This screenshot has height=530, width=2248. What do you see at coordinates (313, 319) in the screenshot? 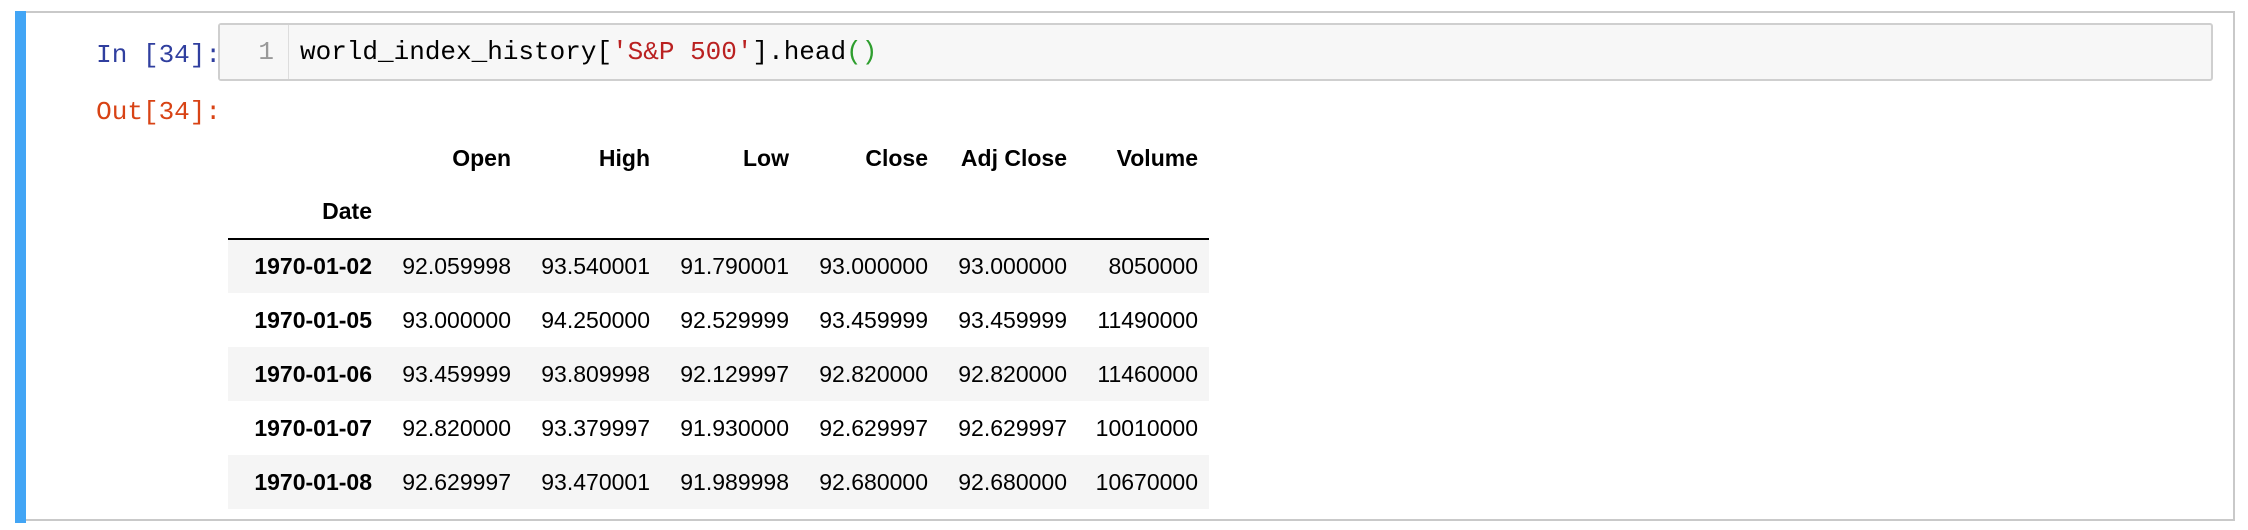
I see `row-index-date: 1970-01-05` at bounding box center [313, 319].